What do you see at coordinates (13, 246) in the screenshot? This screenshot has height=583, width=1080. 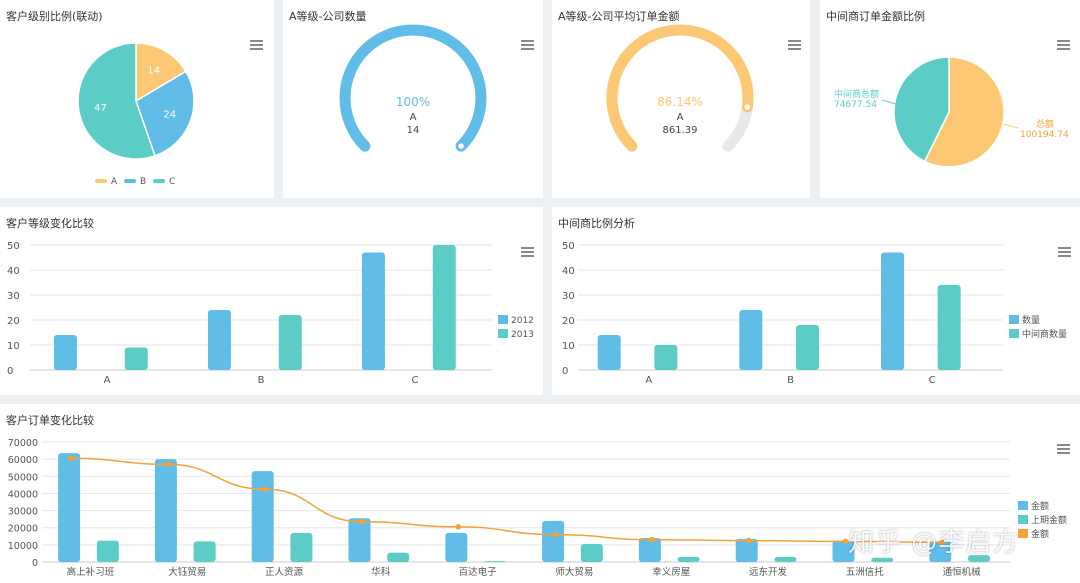 I see `y-tick-label: 50` at bounding box center [13, 246].